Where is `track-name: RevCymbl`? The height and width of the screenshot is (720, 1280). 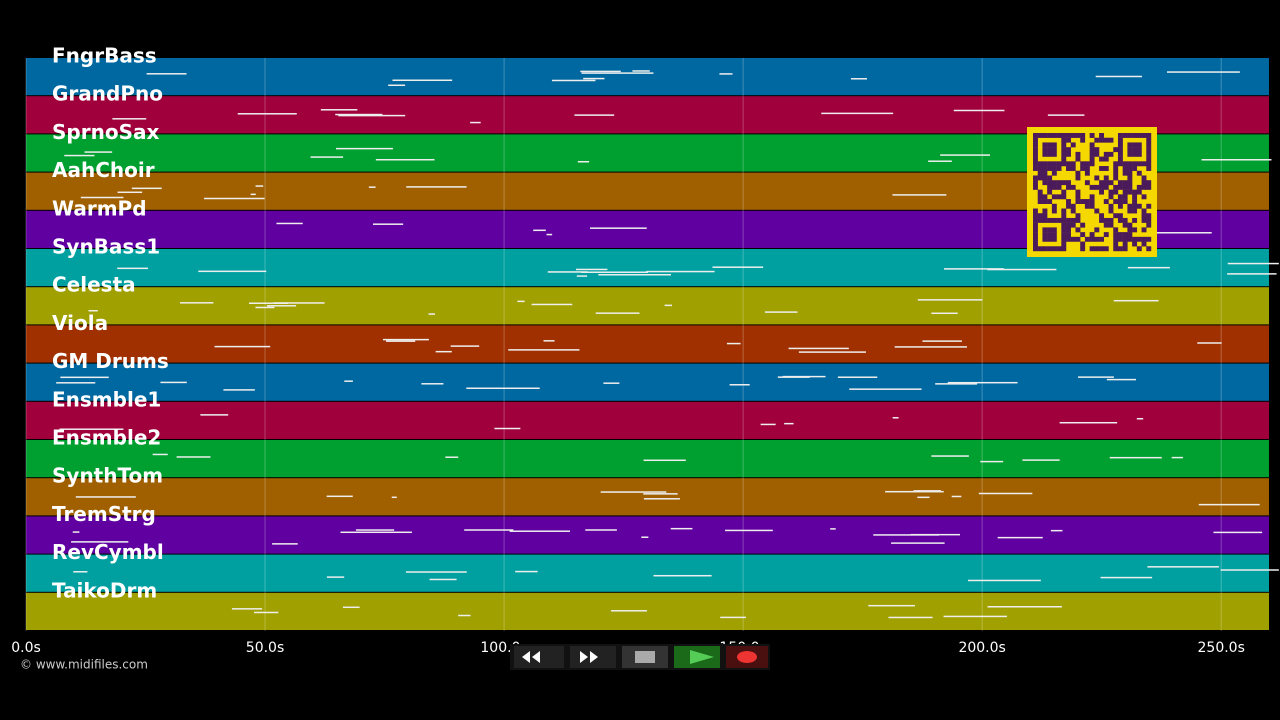
track-name: RevCymbl is located at coordinates (108, 552).